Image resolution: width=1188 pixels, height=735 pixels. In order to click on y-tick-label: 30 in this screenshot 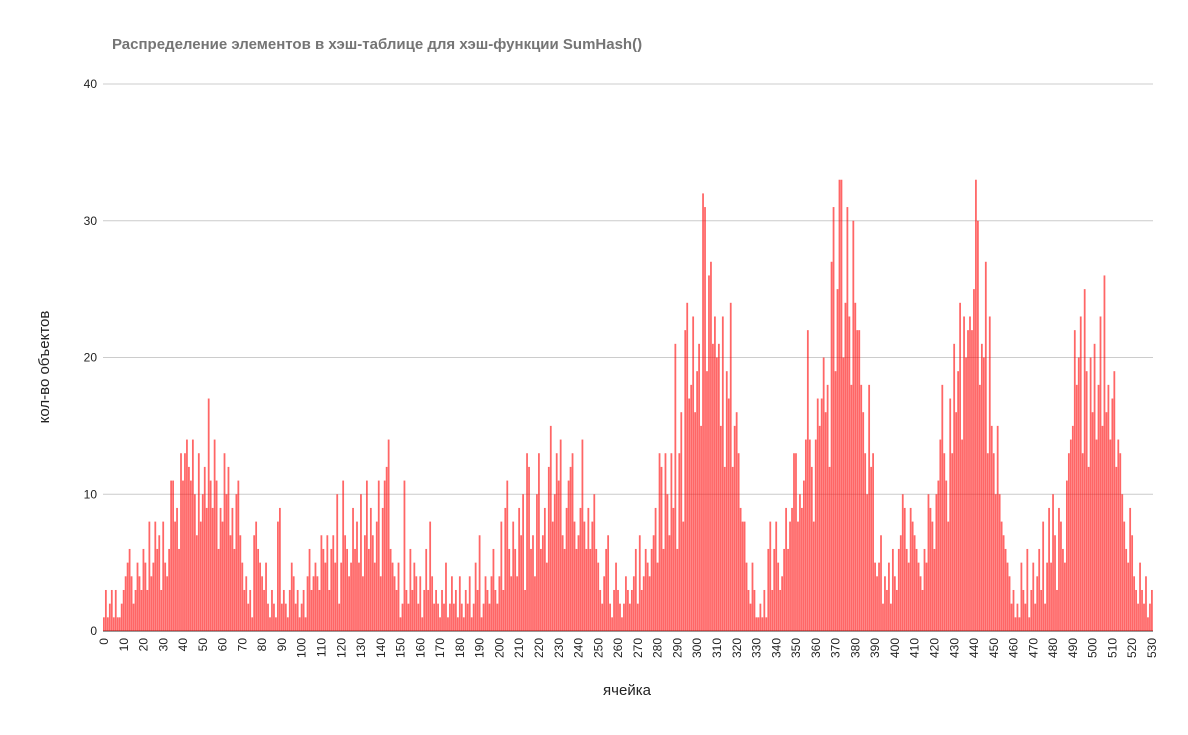, I will do `click(91, 221)`.